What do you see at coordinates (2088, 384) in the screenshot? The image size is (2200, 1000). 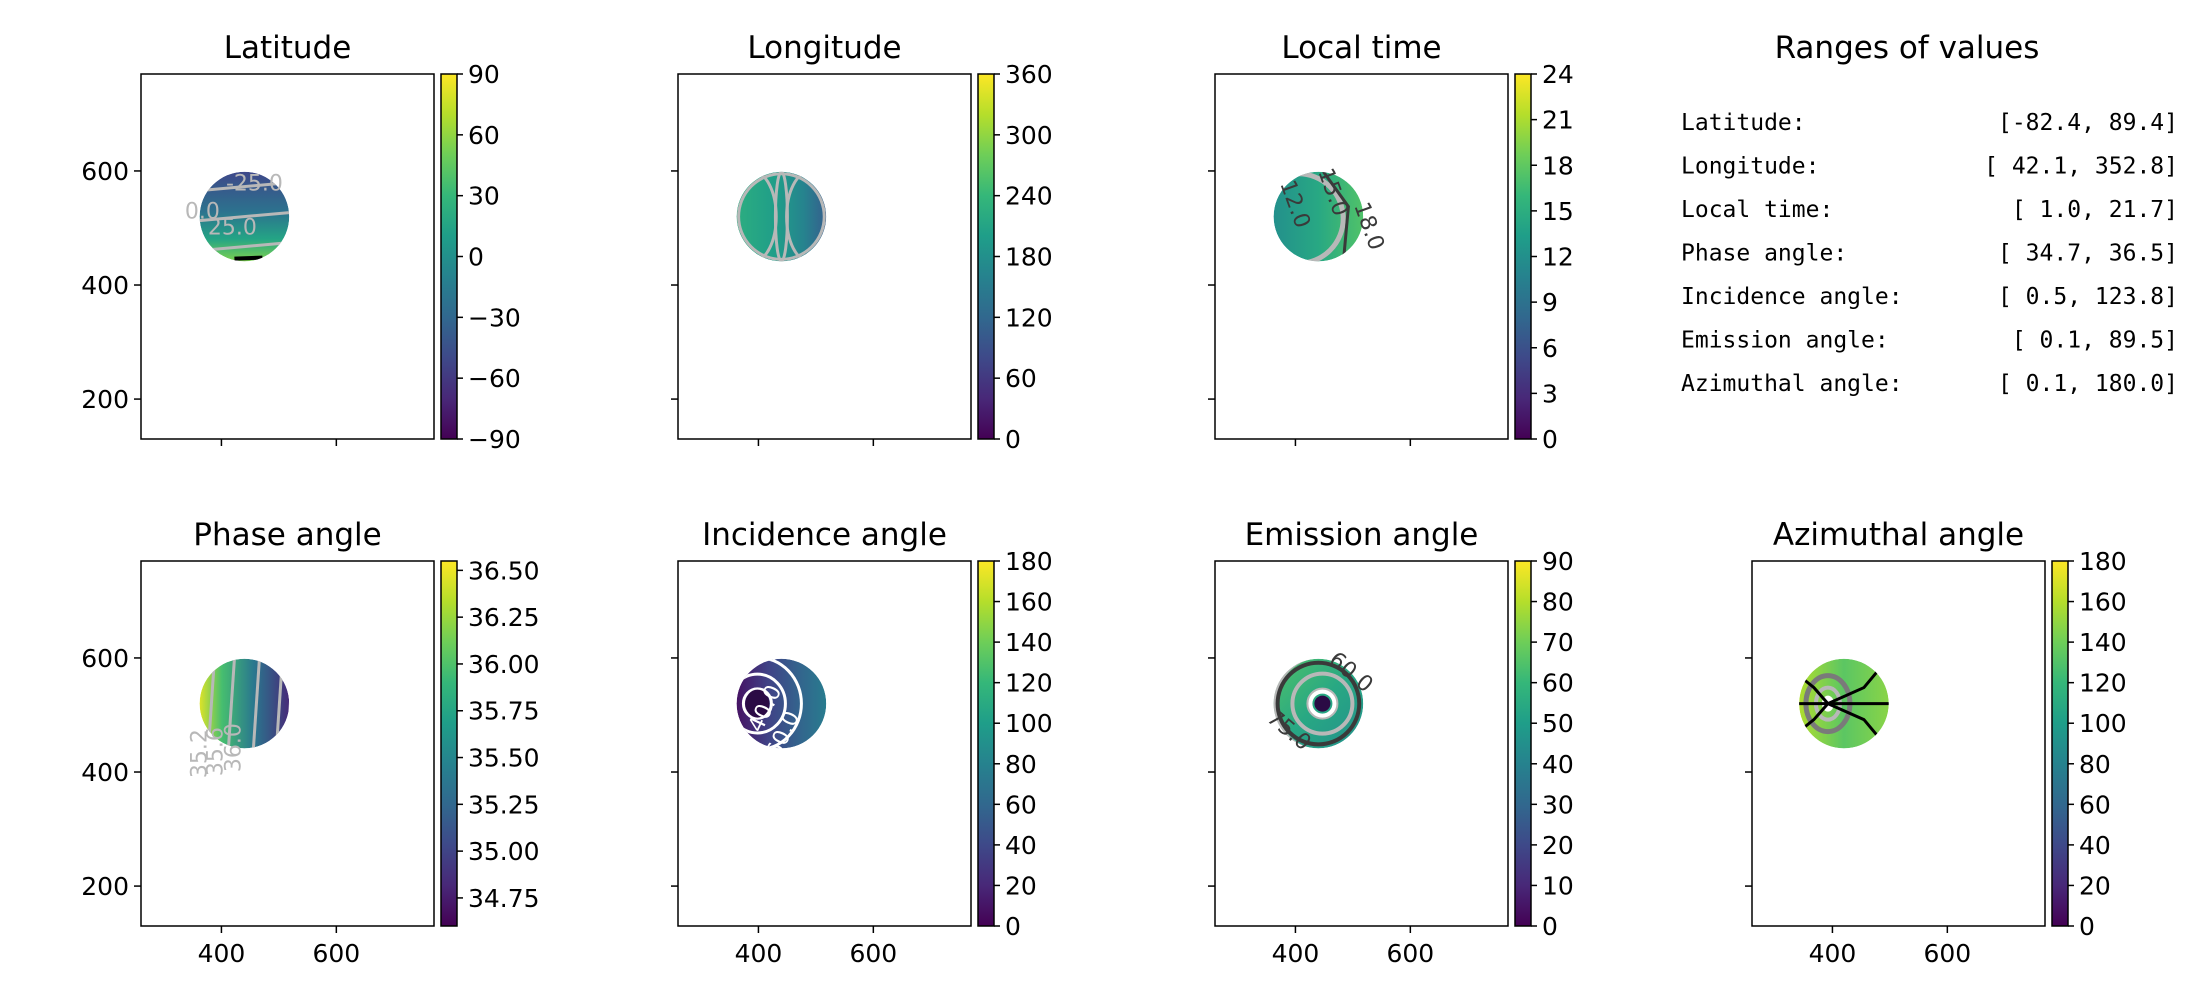 I see `range-value: [ 0.1, 180.0]` at bounding box center [2088, 384].